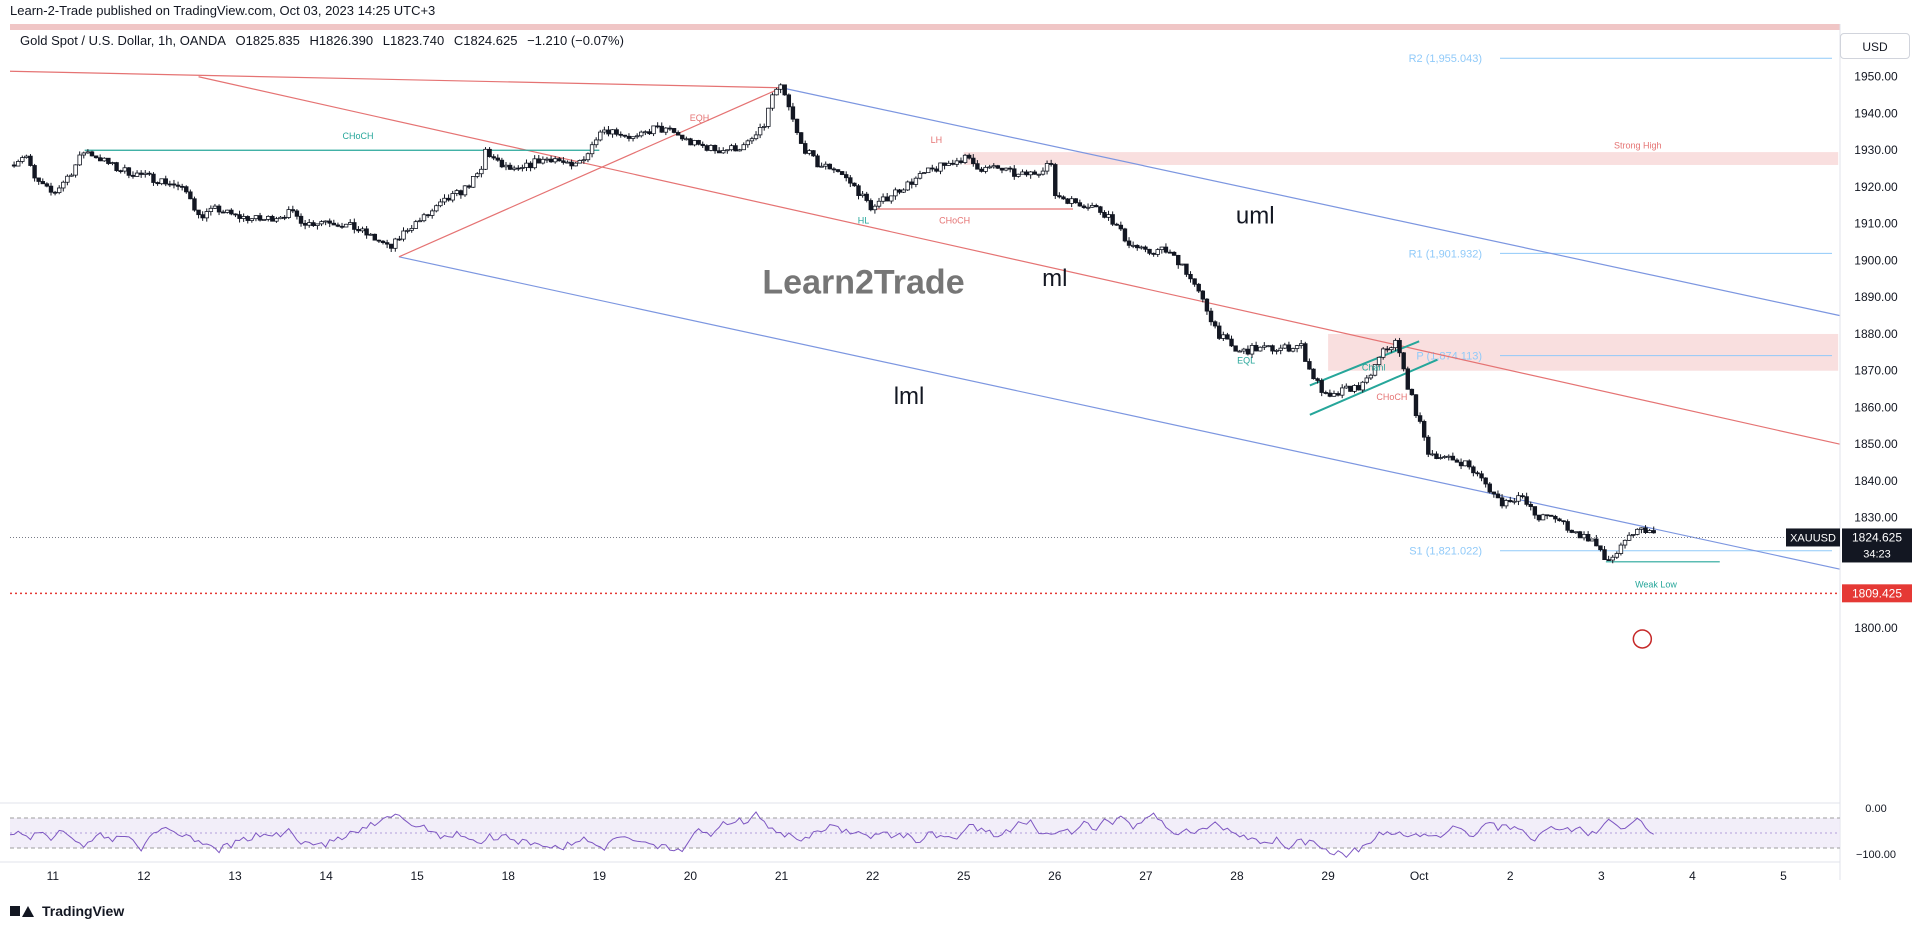 Image resolution: width=1920 pixels, height=926 pixels. What do you see at coordinates (1783, 876) in the screenshot?
I see `time-tick-label: 5` at bounding box center [1783, 876].